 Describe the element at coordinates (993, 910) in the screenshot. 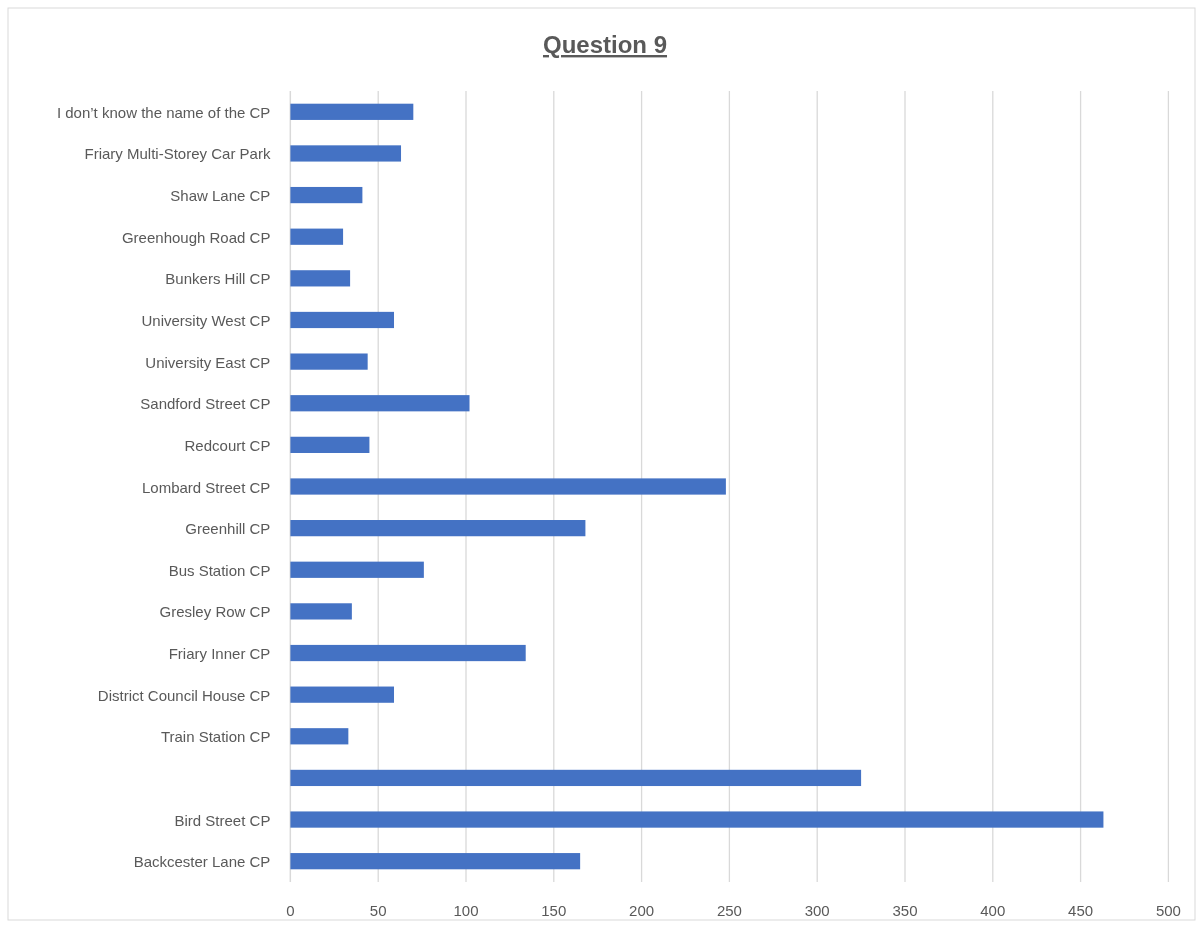

I see `x-tick-label: 400` at that location.